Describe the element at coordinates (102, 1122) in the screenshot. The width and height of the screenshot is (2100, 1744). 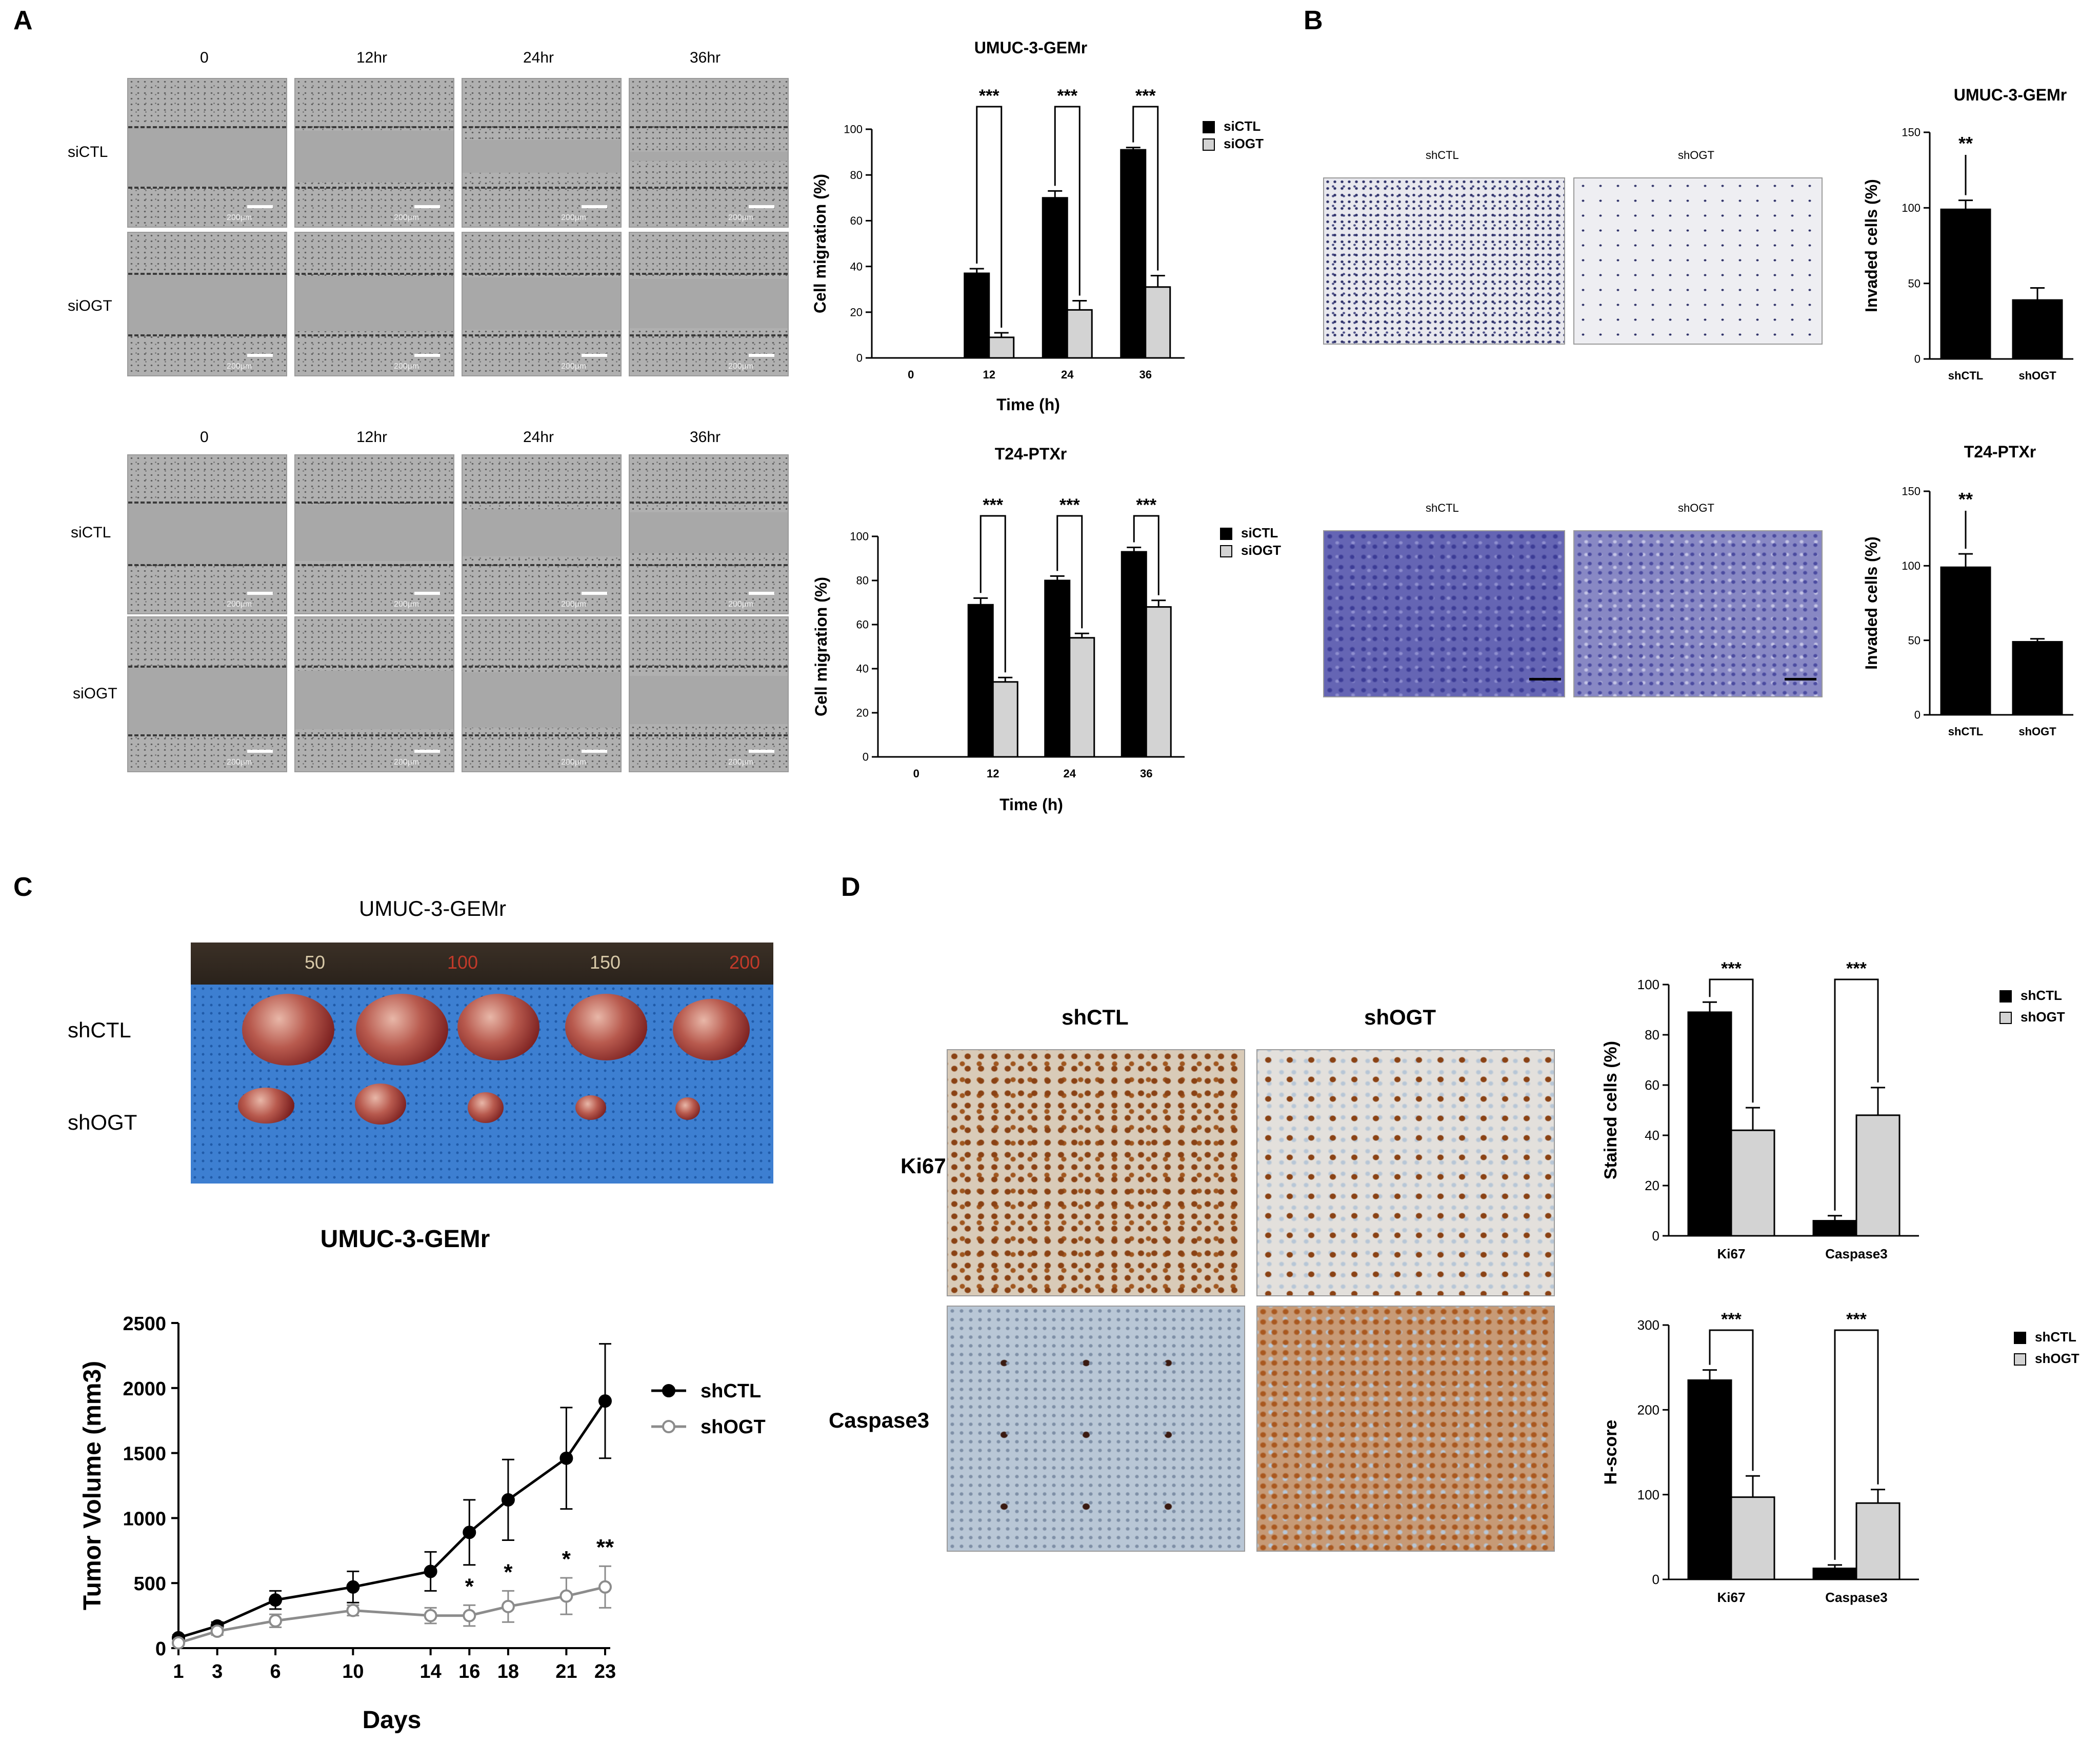
I see `tumor-row-label: shOGT` at that location.